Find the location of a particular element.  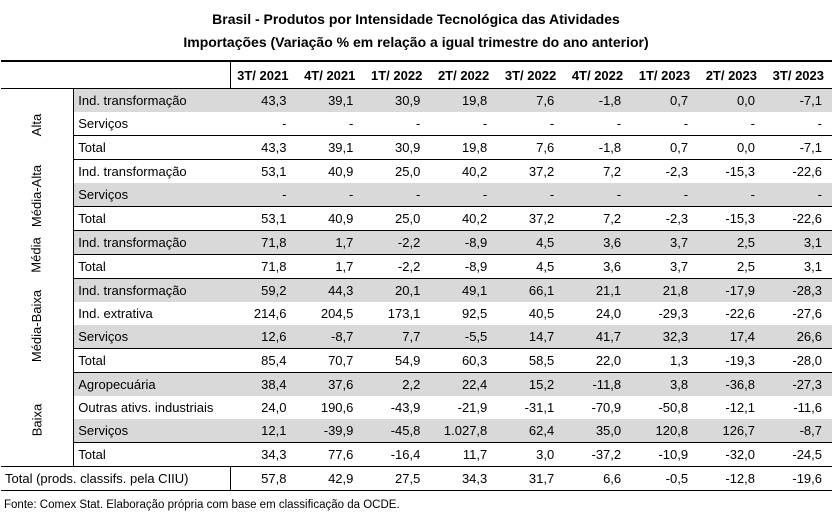

table-cell: 44,3 is located at coordinates (330, 290).